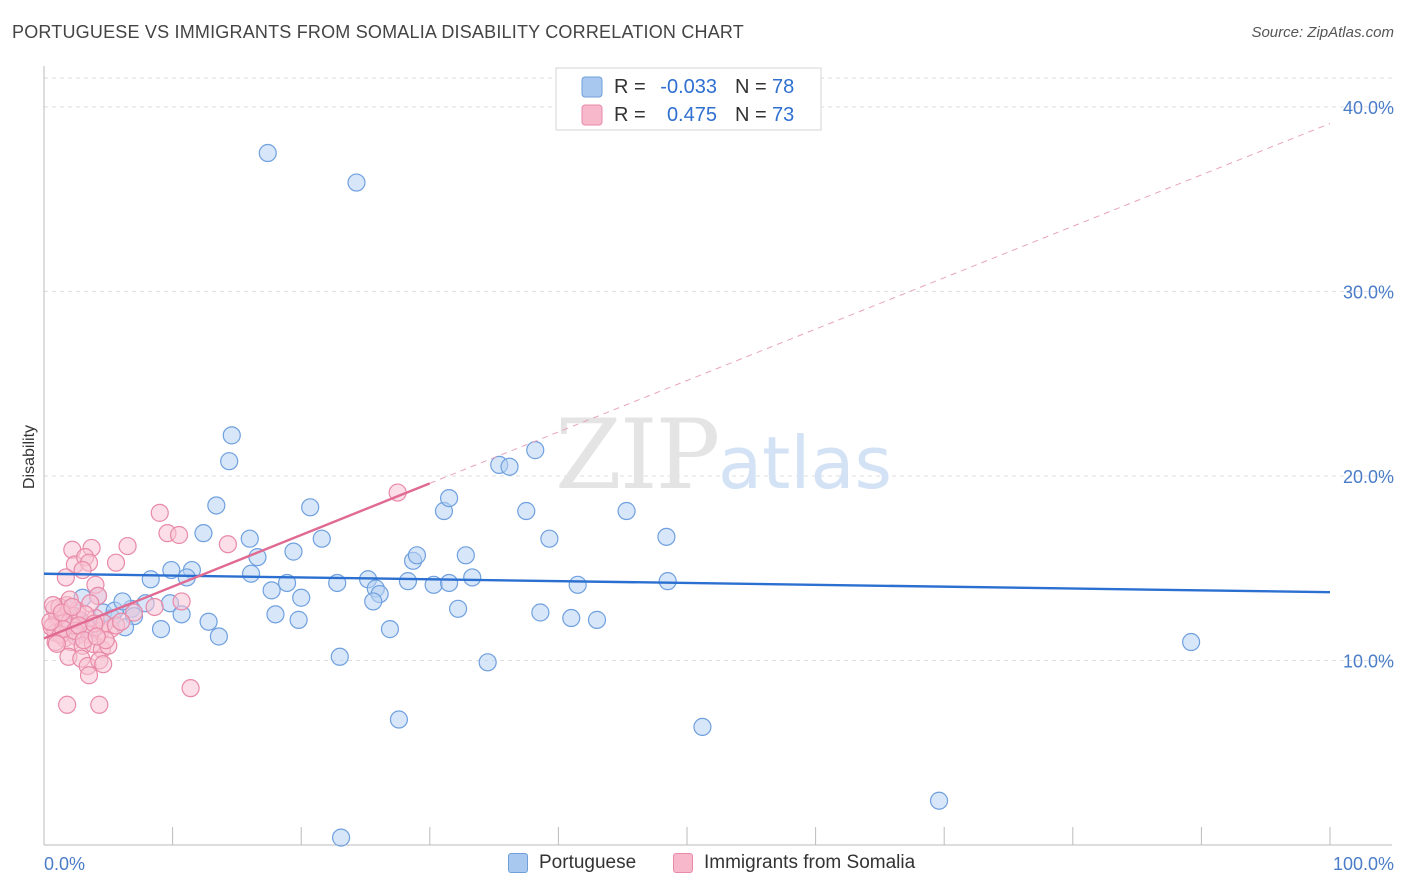  What do you see at coordinates (636, 455) in the screenshot?
I see `watermark-zip: ZIP` at bounding box center [636, 455].